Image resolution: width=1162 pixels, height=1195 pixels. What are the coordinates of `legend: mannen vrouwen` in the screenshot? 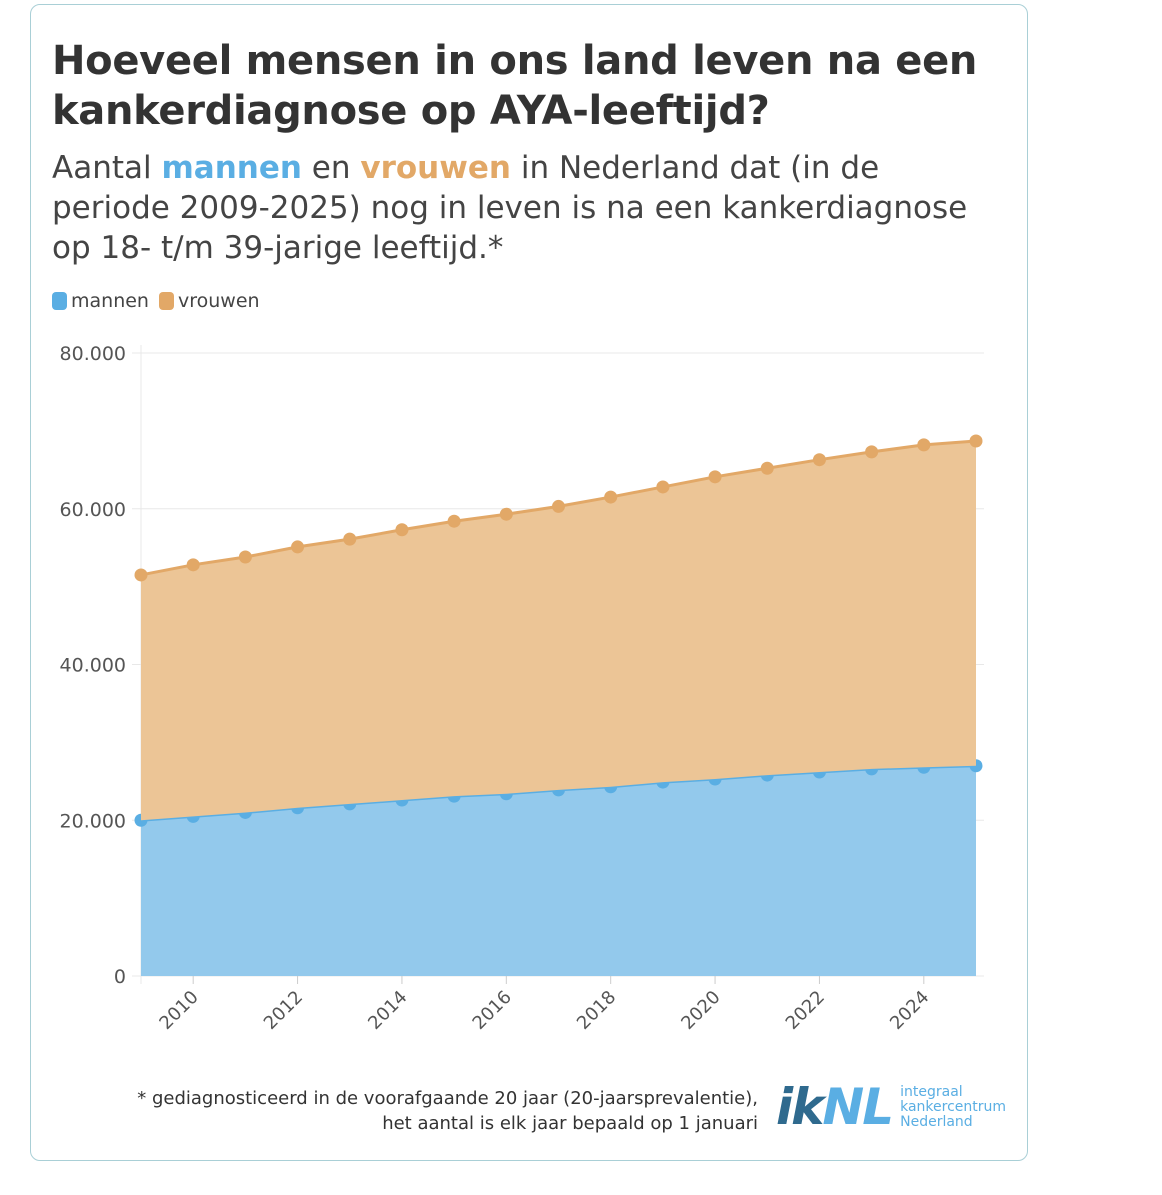 It's located at (156, 301).